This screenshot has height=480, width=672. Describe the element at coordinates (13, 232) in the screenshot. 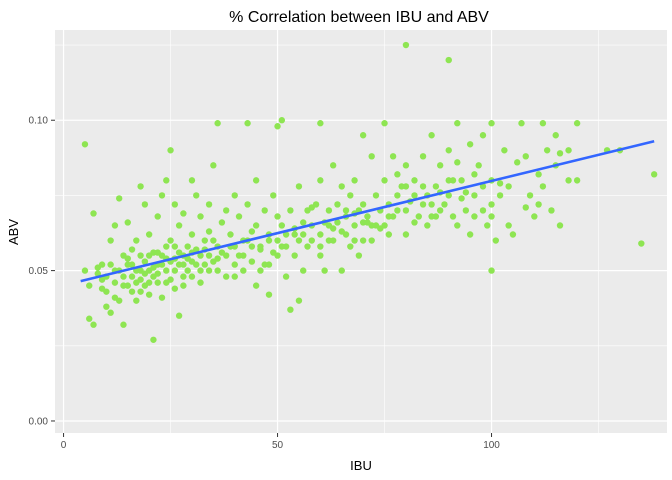

I see `y-axis-title: ABV` at that location.